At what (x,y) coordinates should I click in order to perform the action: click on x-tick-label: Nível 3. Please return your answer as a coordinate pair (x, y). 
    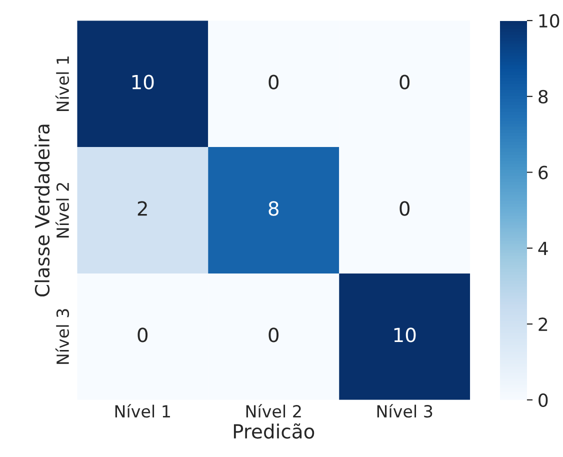
    Looking at the image, I should click on (404, 411).